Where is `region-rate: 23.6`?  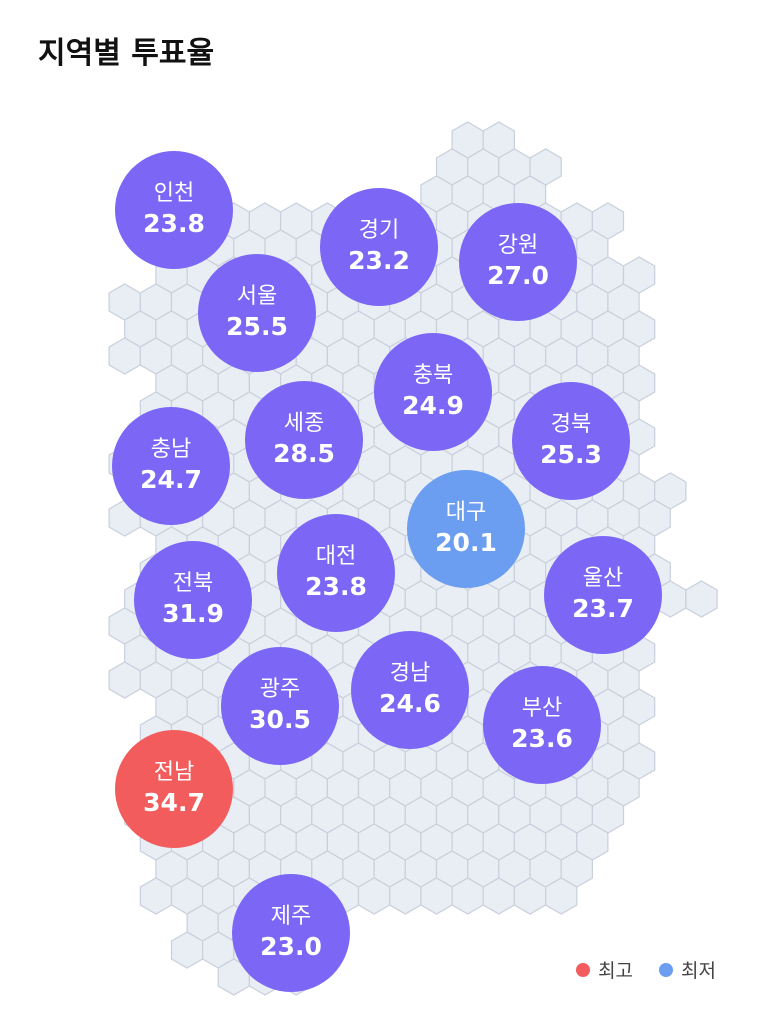 region-rate: 23.6 is located at coordinates (542, 738).